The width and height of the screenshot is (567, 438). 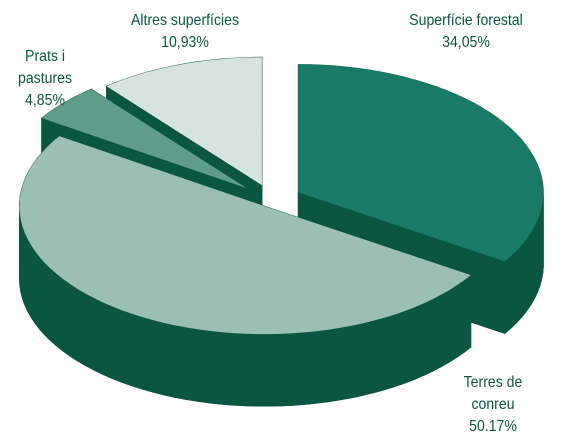 What do you see at coordinates (493, 427) in the screenshot?
I see `value-label: 50.17%` at bounding box center [493, 427].